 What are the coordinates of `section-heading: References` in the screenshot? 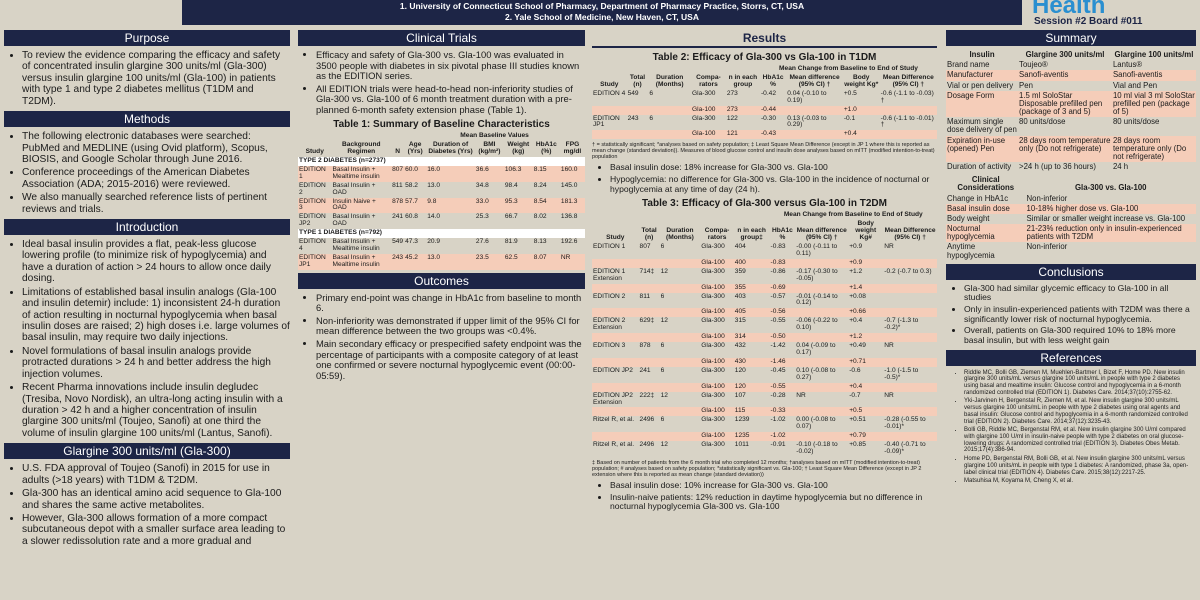 It's located at (1071, 357).